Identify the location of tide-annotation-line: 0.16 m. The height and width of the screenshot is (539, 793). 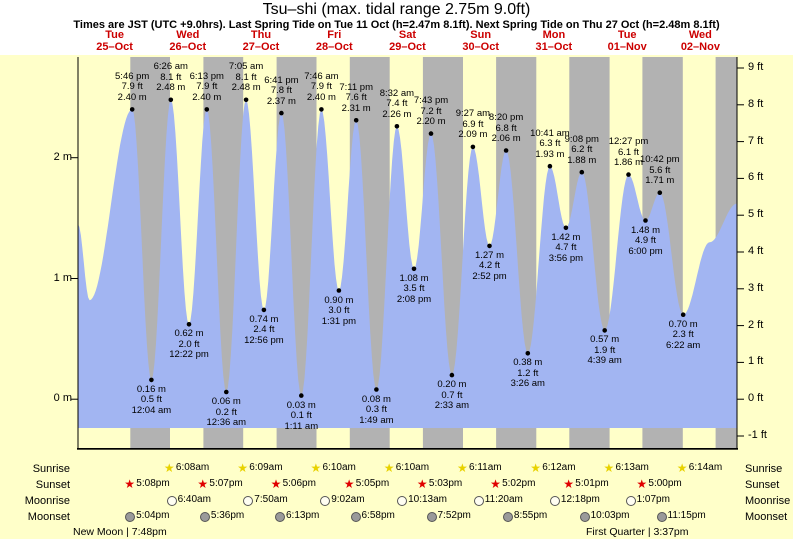
(151, 389).